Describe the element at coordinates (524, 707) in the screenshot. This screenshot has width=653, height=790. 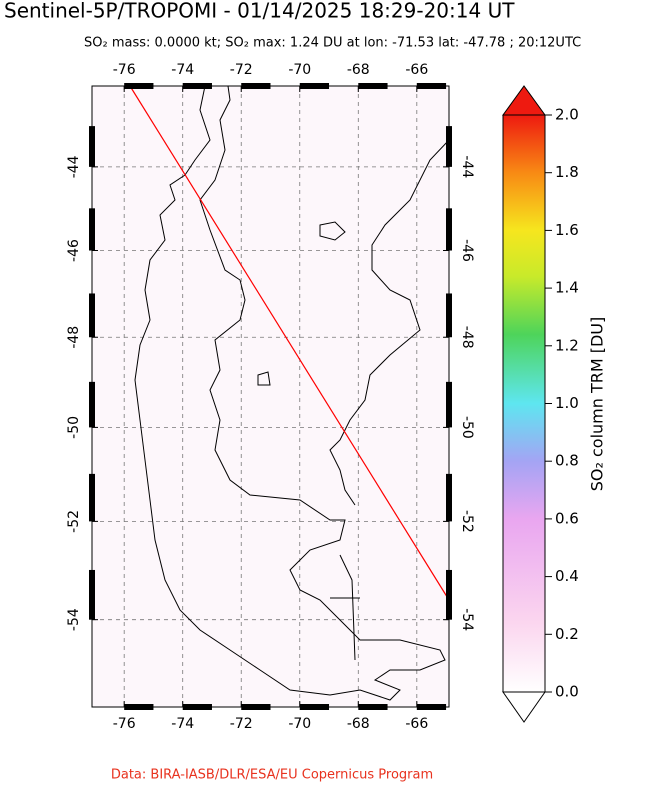
I see `colorbar-min-arrow` at that location.